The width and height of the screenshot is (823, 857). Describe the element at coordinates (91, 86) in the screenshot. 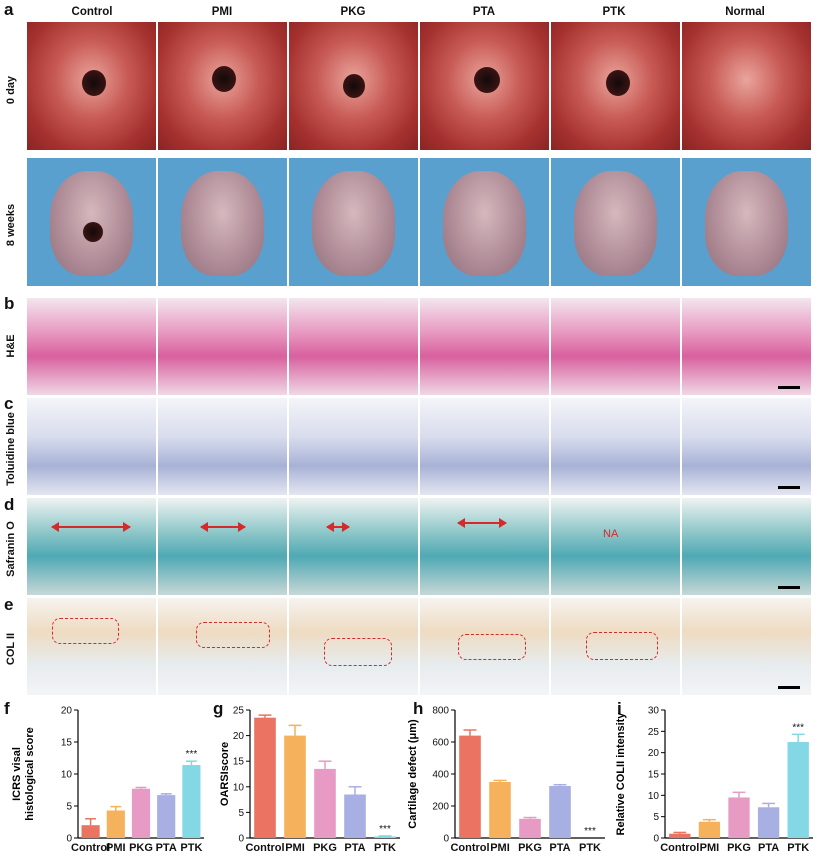

I see `photo-0day-control` at that location.